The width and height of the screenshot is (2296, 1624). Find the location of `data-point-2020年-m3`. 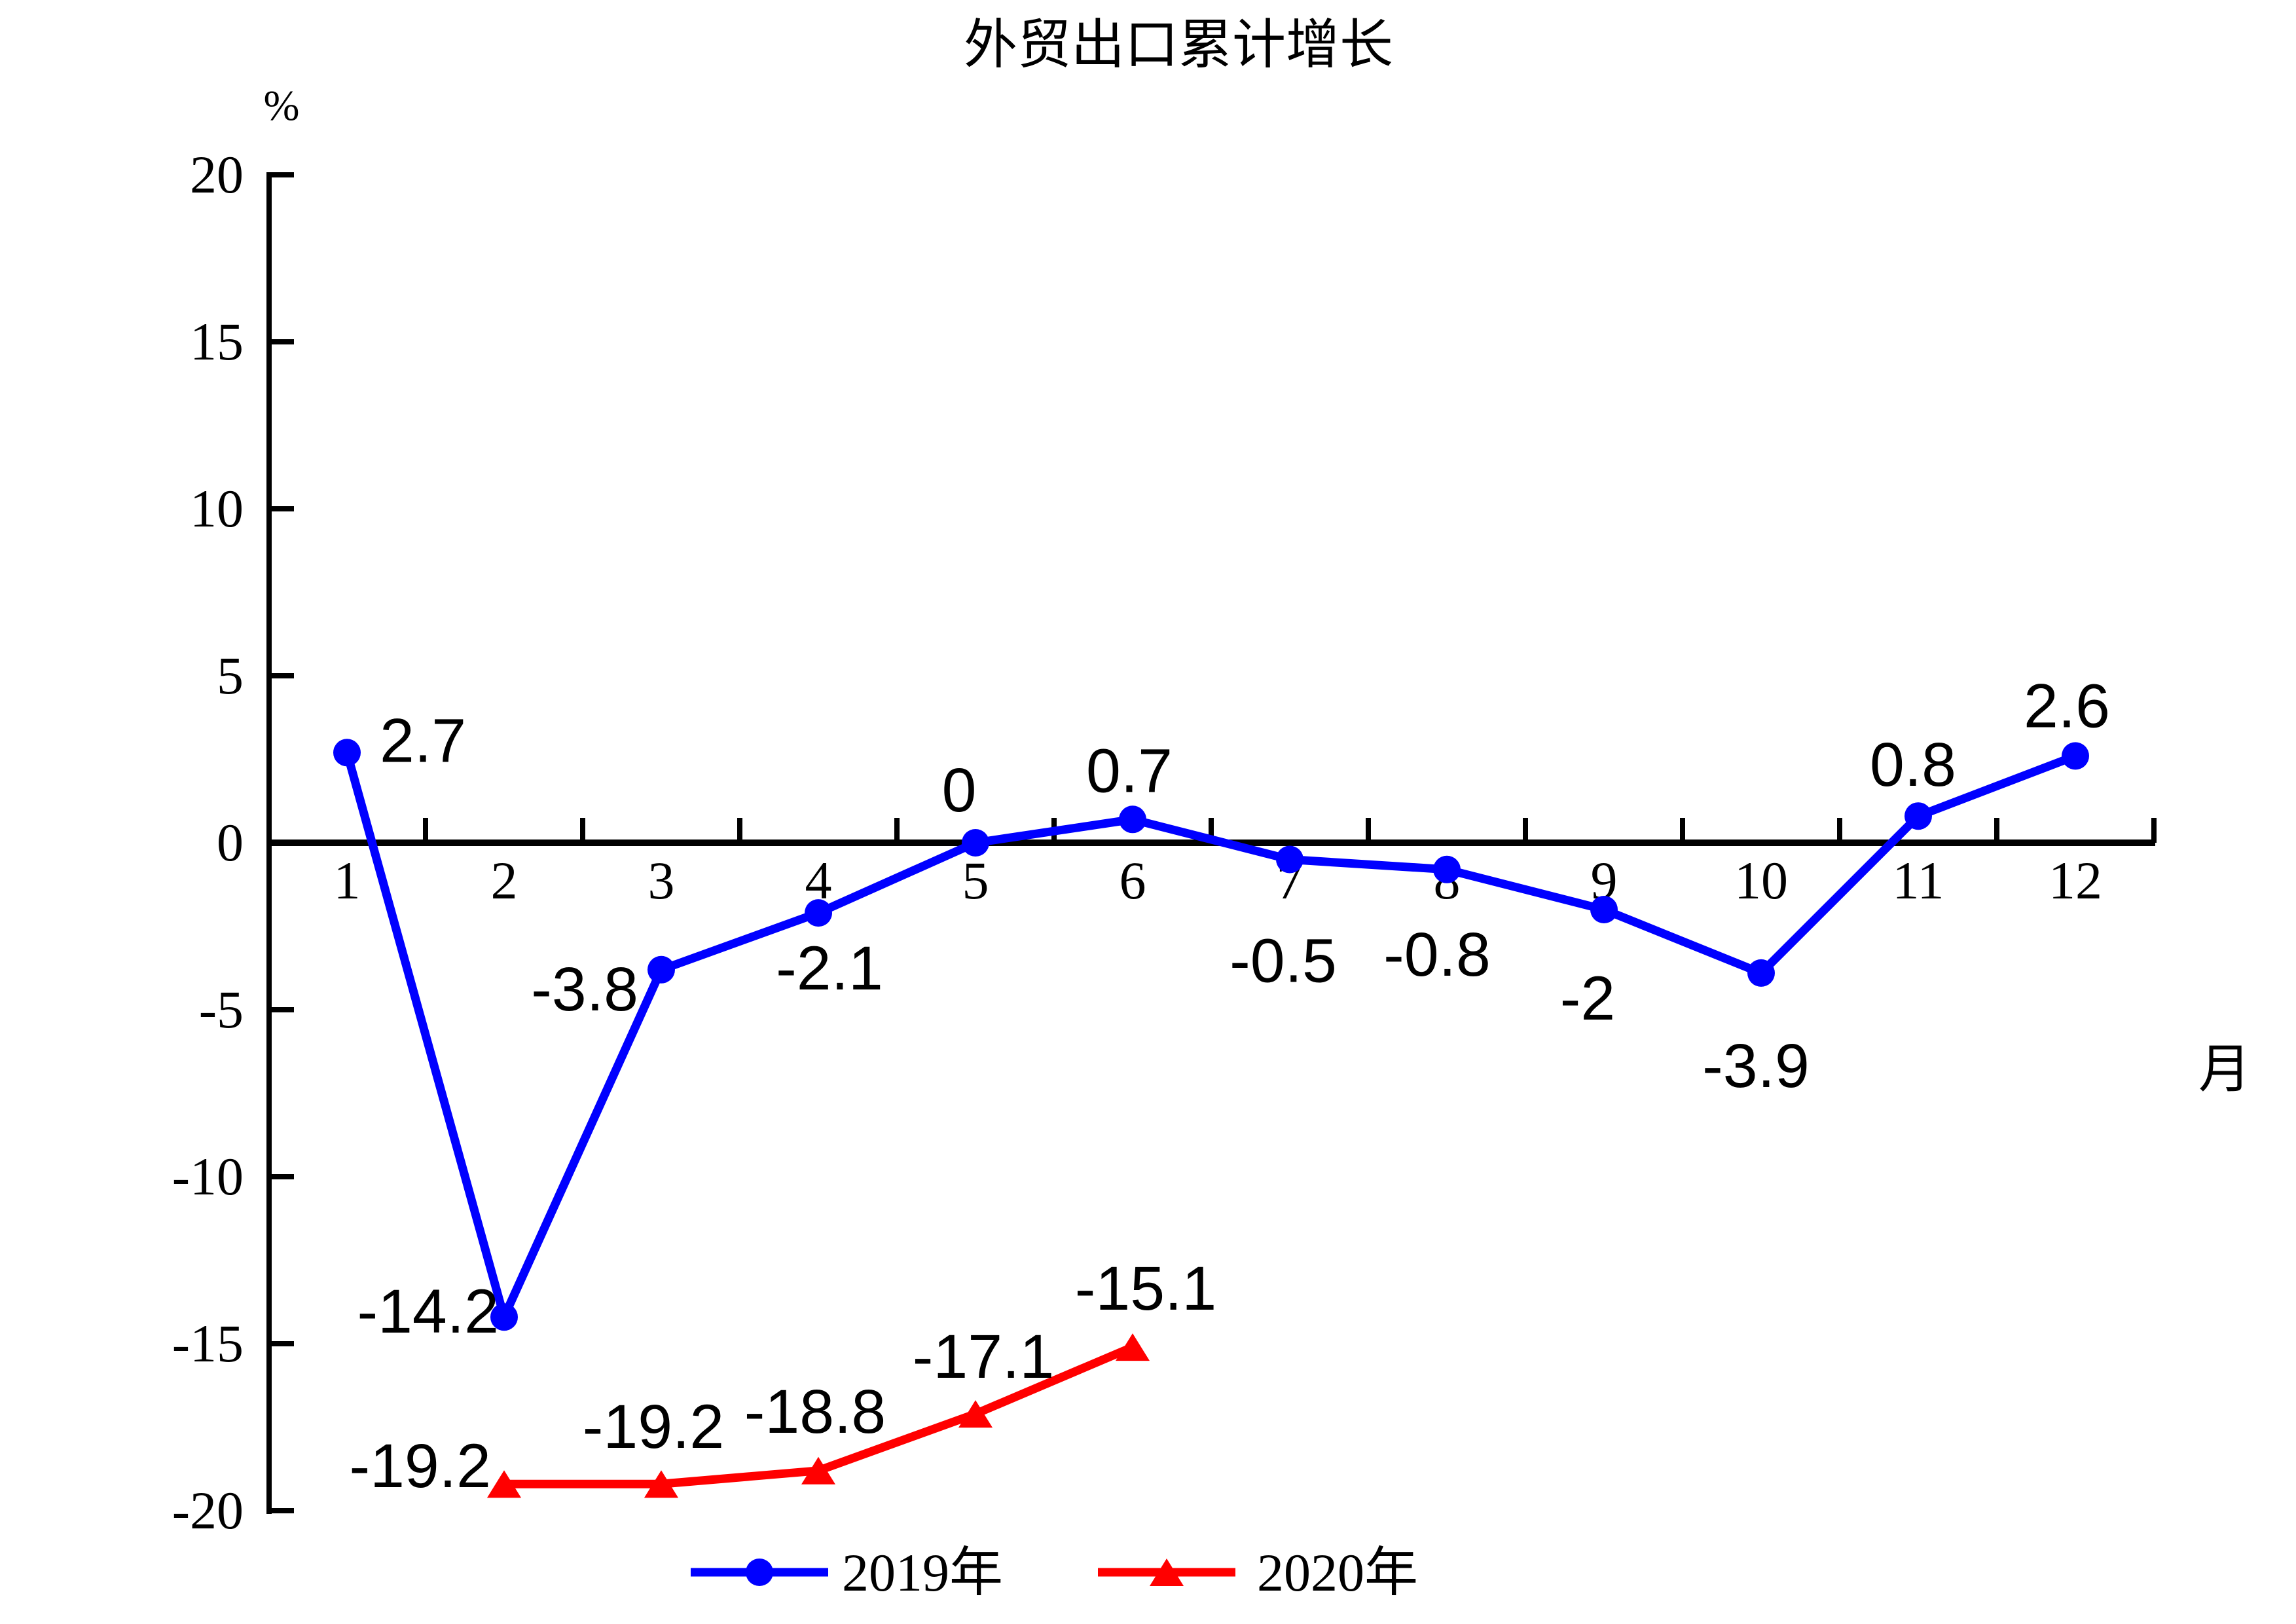

data-point-2020年-m3 is located at coordinates (661, 1484).